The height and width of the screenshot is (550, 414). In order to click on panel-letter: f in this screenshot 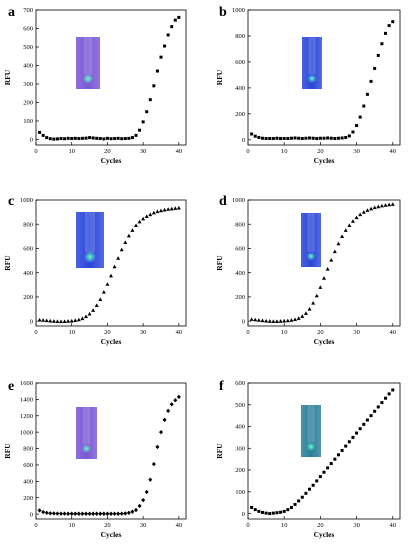, I will do `click(221, 386)`.